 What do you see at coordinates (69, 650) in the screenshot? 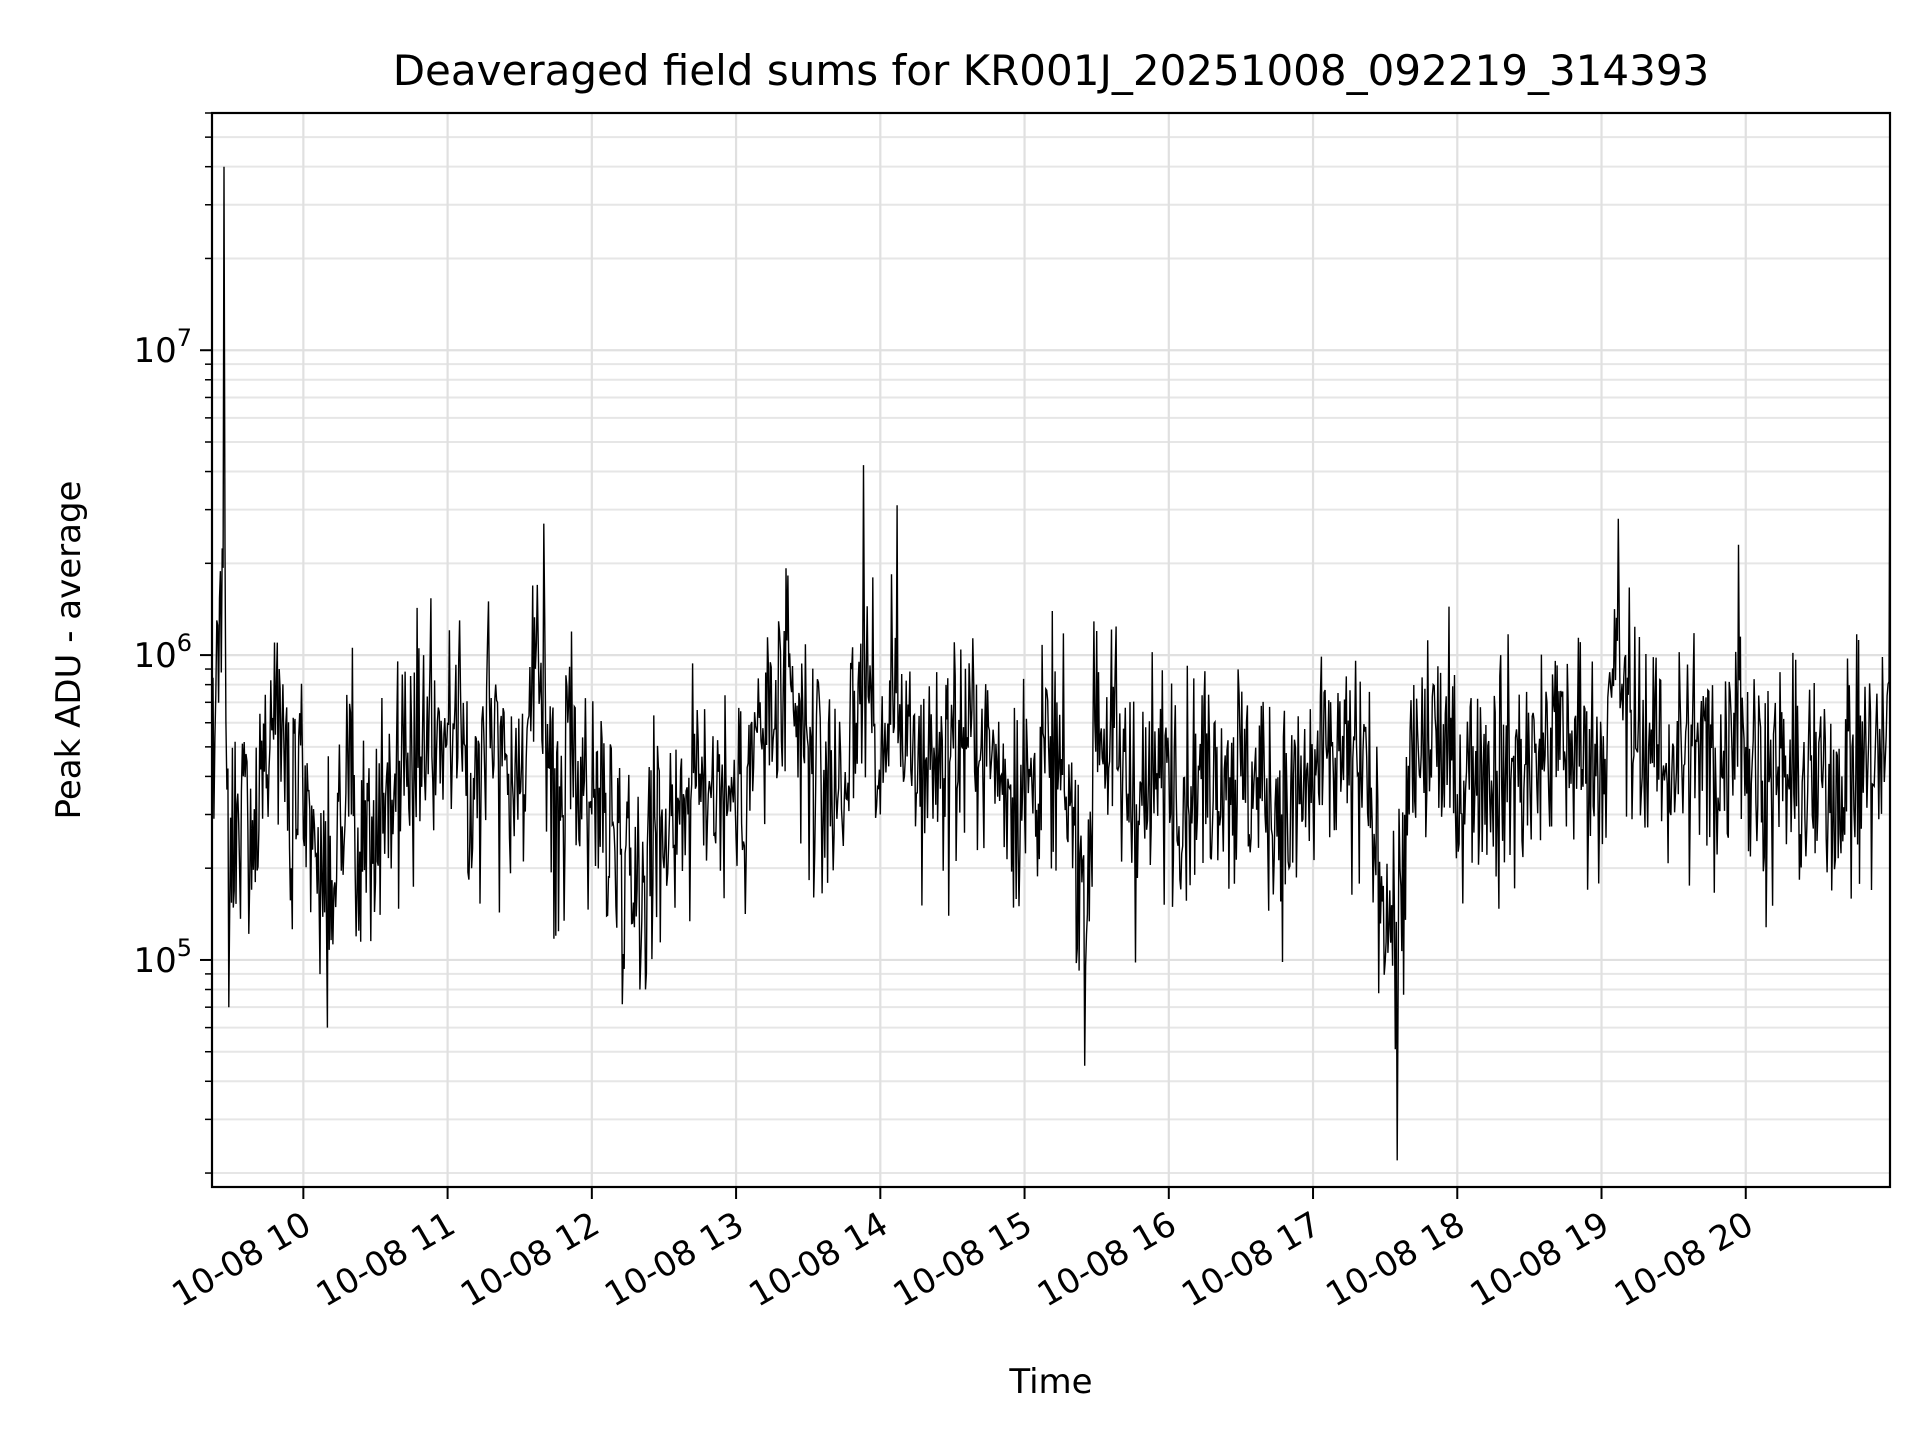
I see `y-axis-label: Peak ADU - average` at bounding box center [69, 650].